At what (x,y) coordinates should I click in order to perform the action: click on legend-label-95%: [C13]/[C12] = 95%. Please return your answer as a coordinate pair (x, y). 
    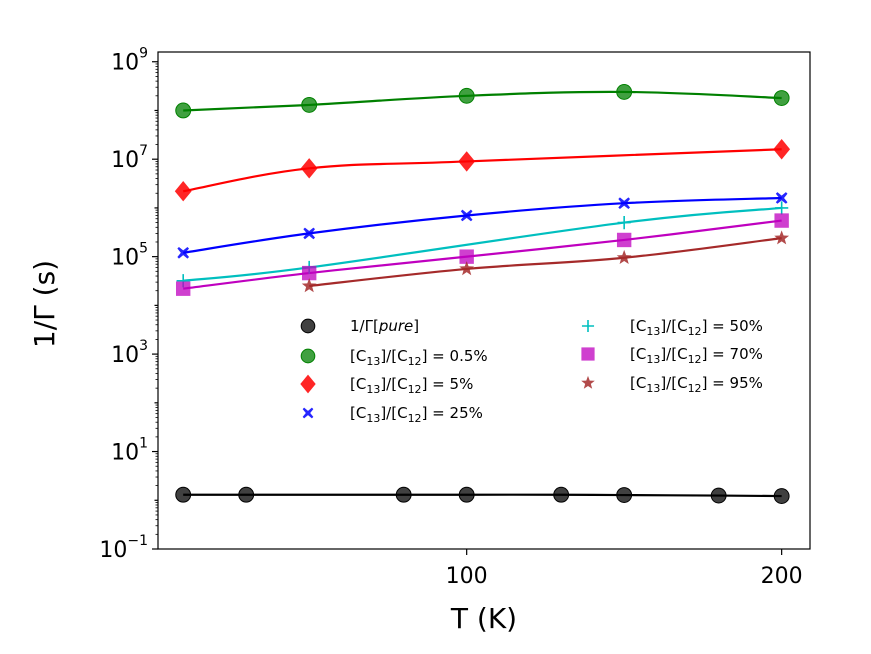
    Looking at the image, I should click on (696, 384).